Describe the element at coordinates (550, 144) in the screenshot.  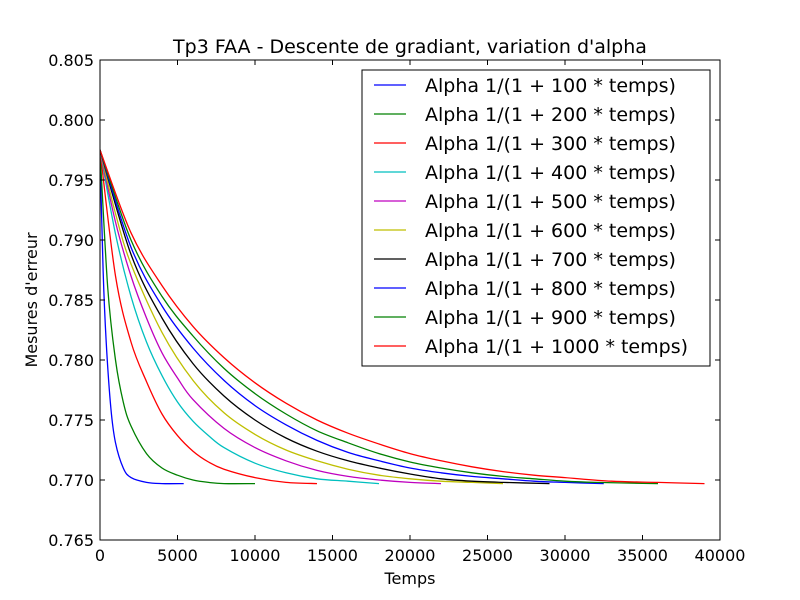
I see `legend-label: Alpha 1/(1 + 300 * temps)` at that location.